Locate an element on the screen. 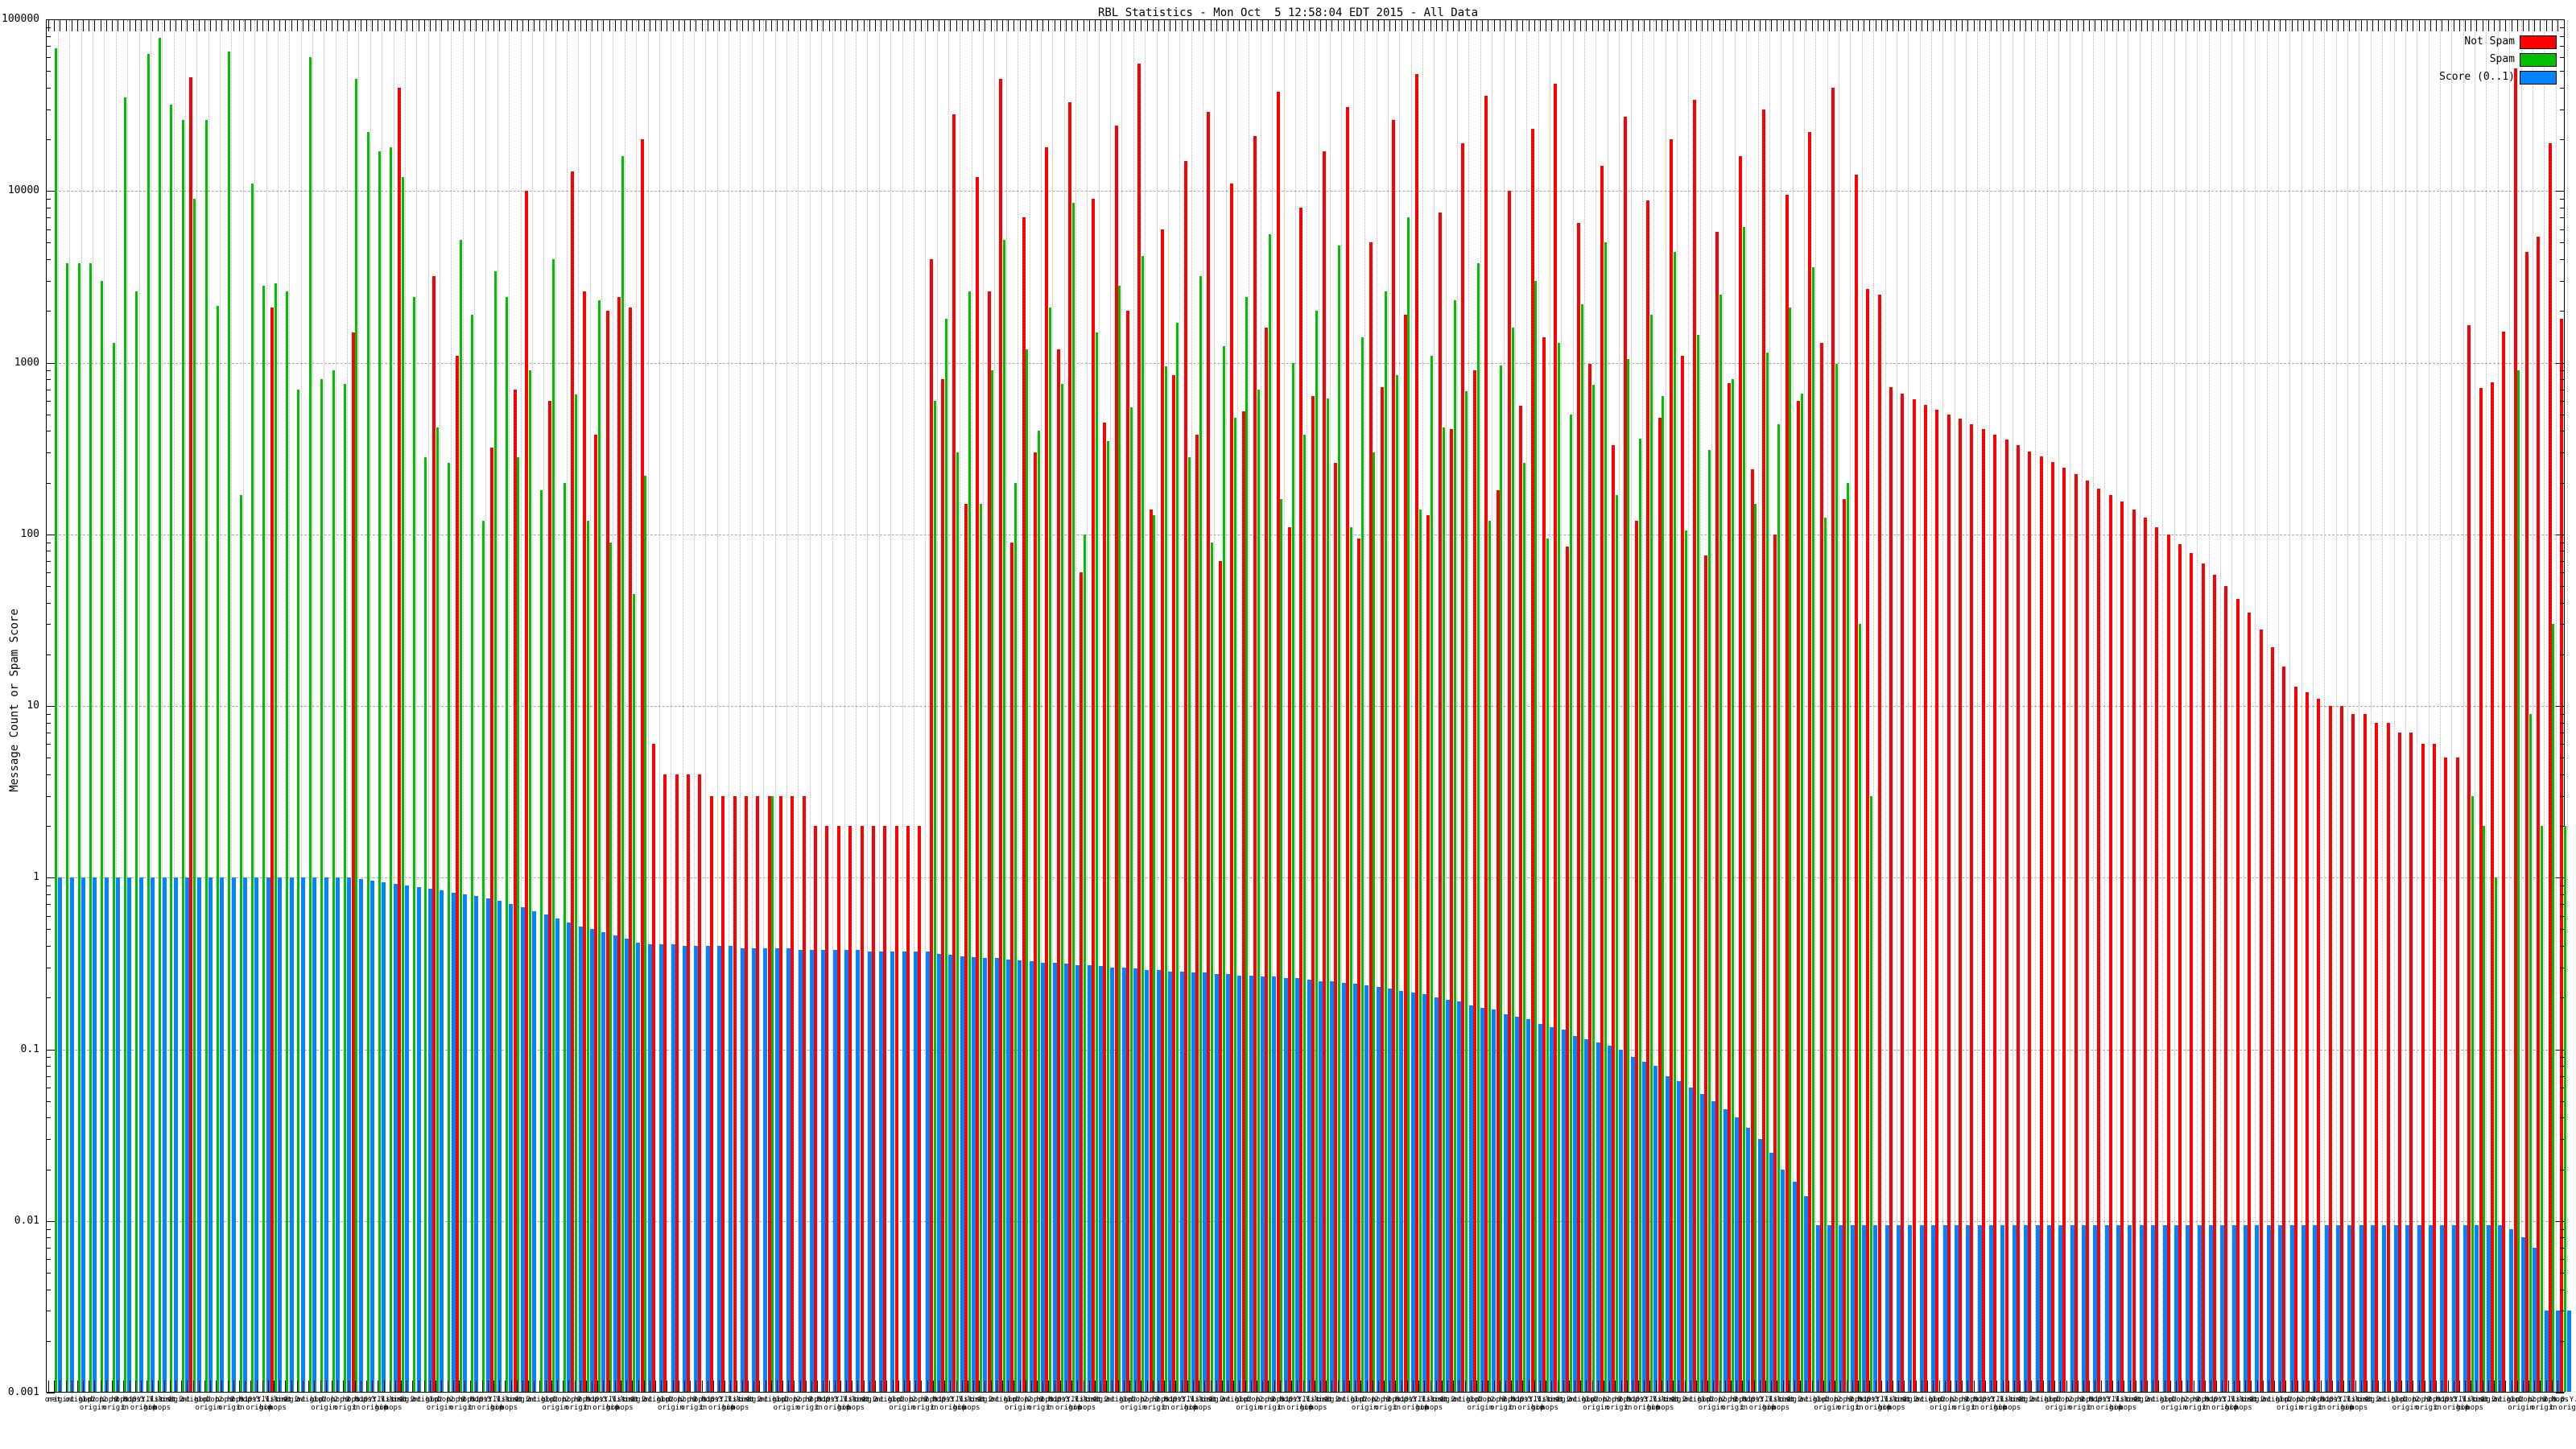  legend-row: Spam is located at coordinates (2456, 60).